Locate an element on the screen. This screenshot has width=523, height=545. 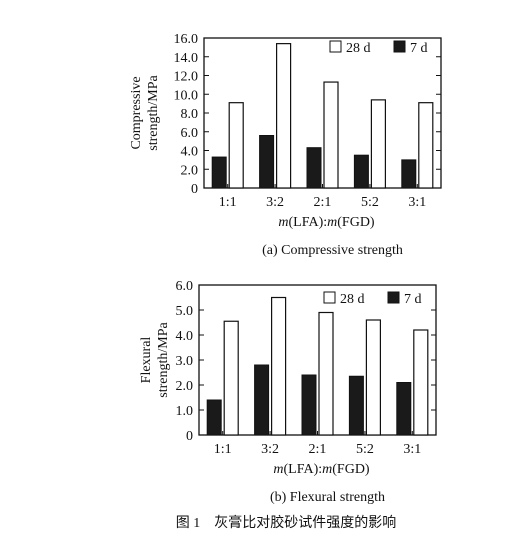
y-tick-label: 8.0 is located at coordinates (190, 114).